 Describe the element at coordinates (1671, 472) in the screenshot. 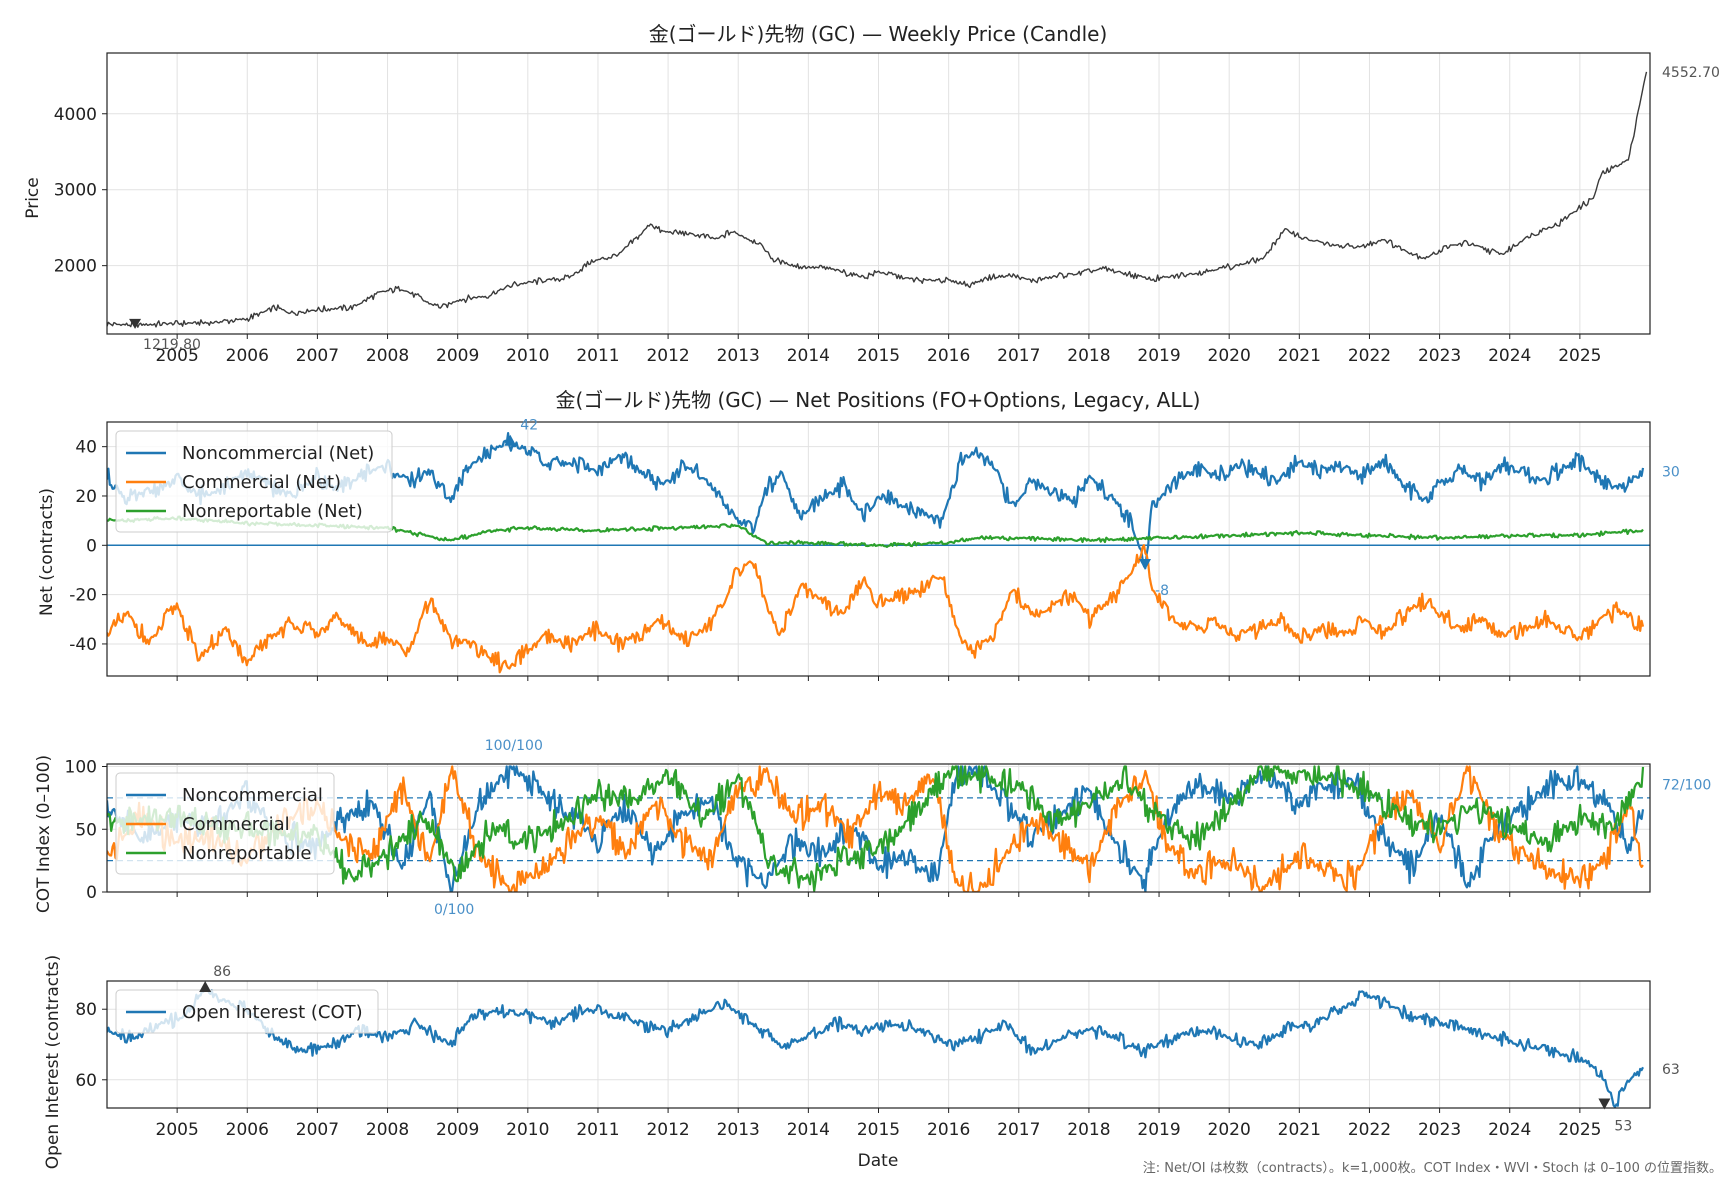

I see `last-value-label: 30` at that location.